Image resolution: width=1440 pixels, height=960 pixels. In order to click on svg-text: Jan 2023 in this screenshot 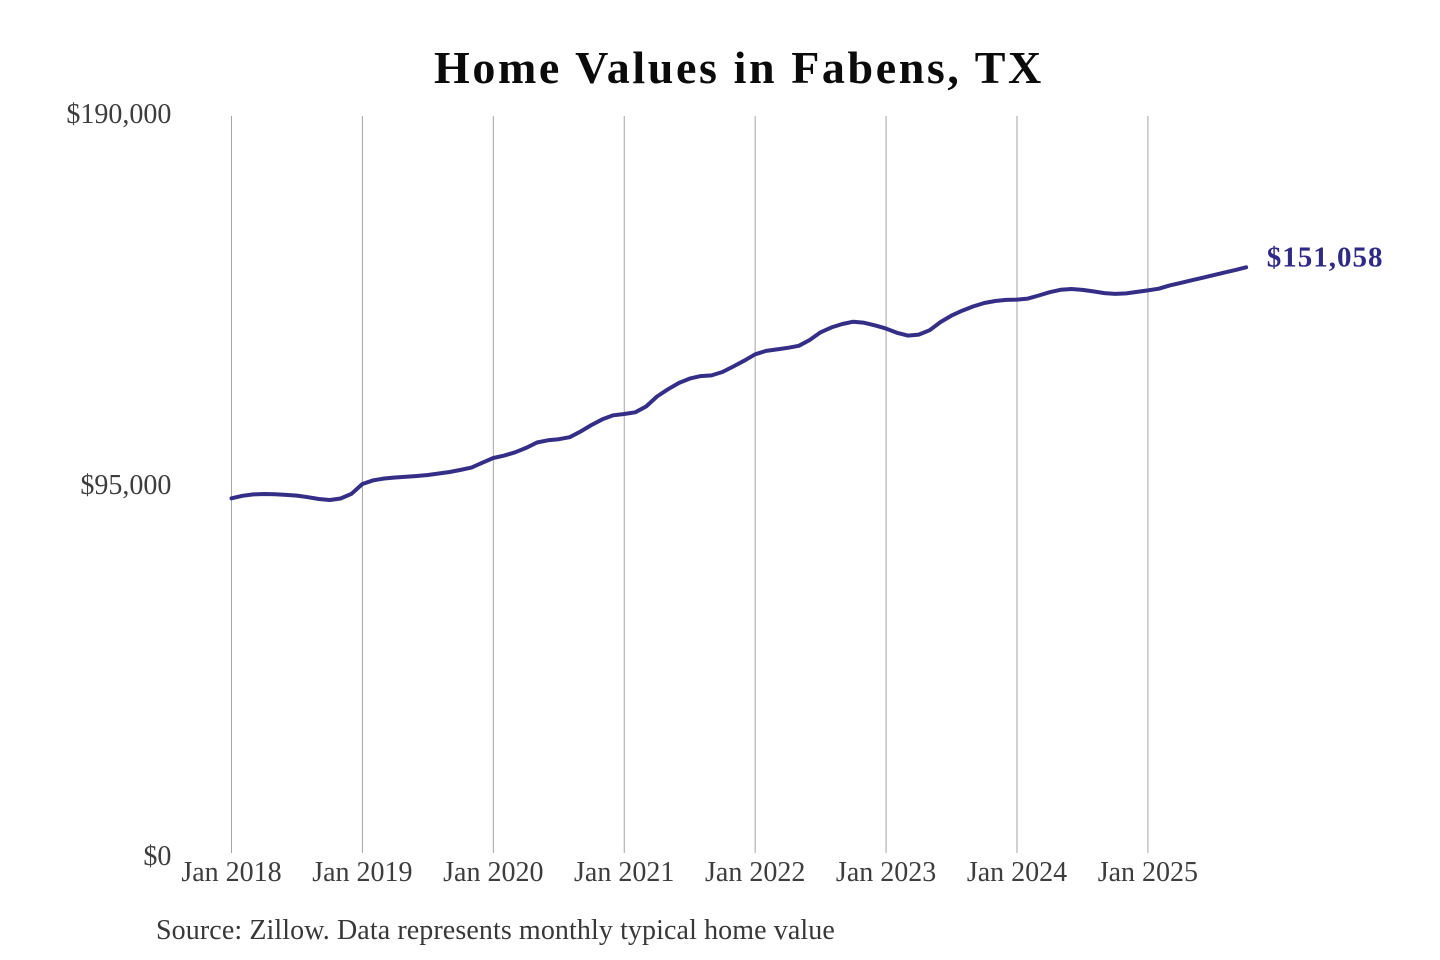, I will do `click(886, 872)`.